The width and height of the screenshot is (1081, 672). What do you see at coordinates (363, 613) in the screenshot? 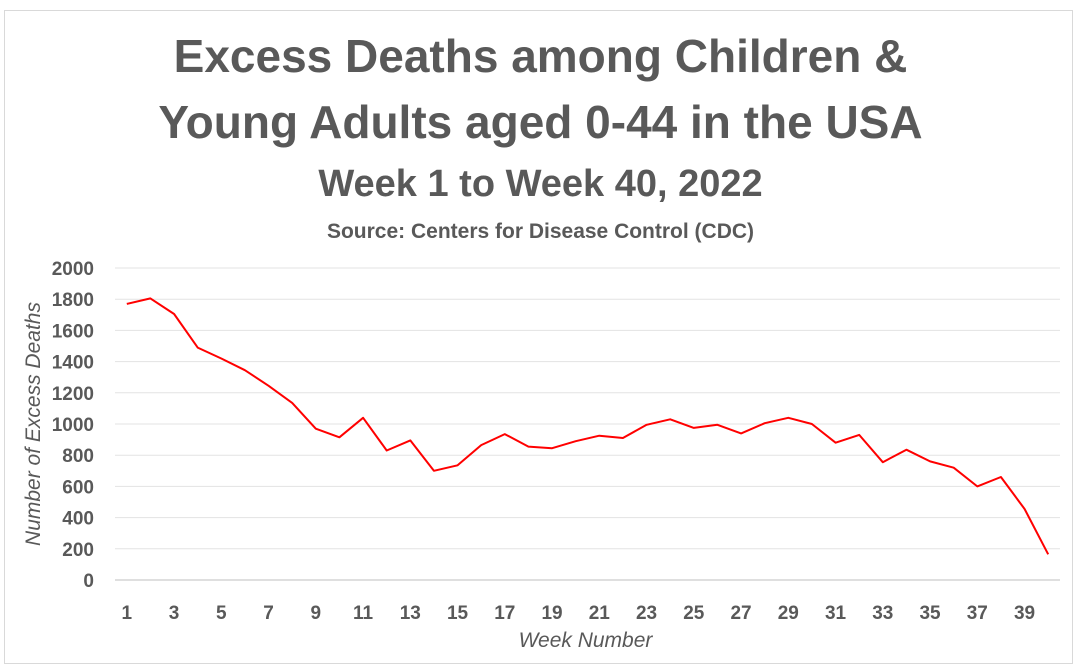
I see `x-tick-label: 11` at bounding box center [363, 613].